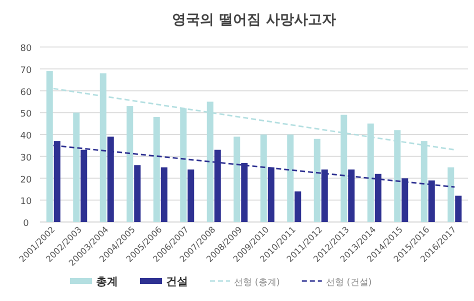 The width and height of the screenshot is (474, 301). What do you see at coordinates (177, 281) in the screenshot?
I see `legend-label: 건설` at bounding box center [177, 281].